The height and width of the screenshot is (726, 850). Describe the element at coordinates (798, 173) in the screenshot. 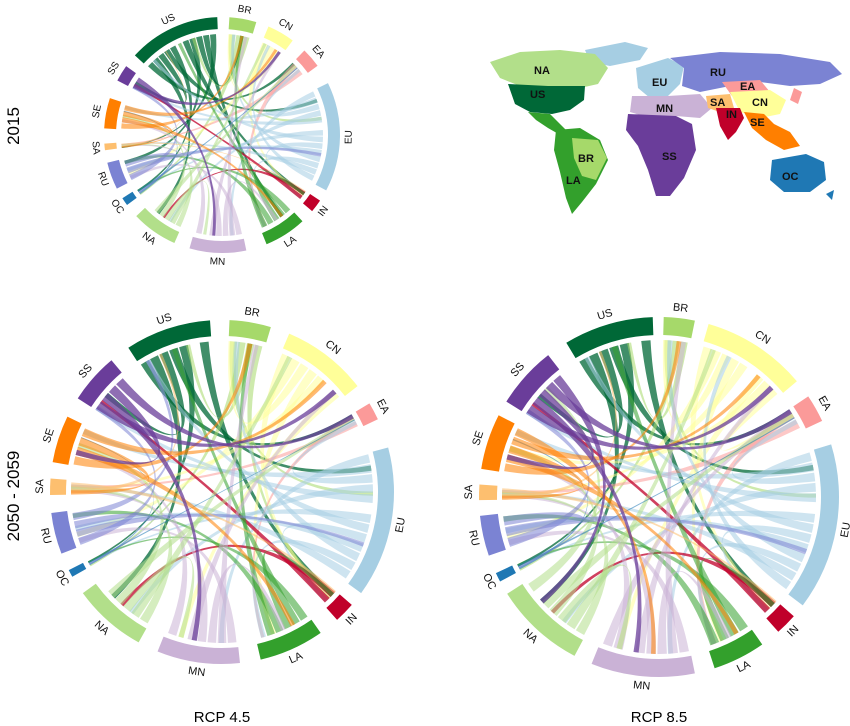

I see `map-region-oc` at that location.